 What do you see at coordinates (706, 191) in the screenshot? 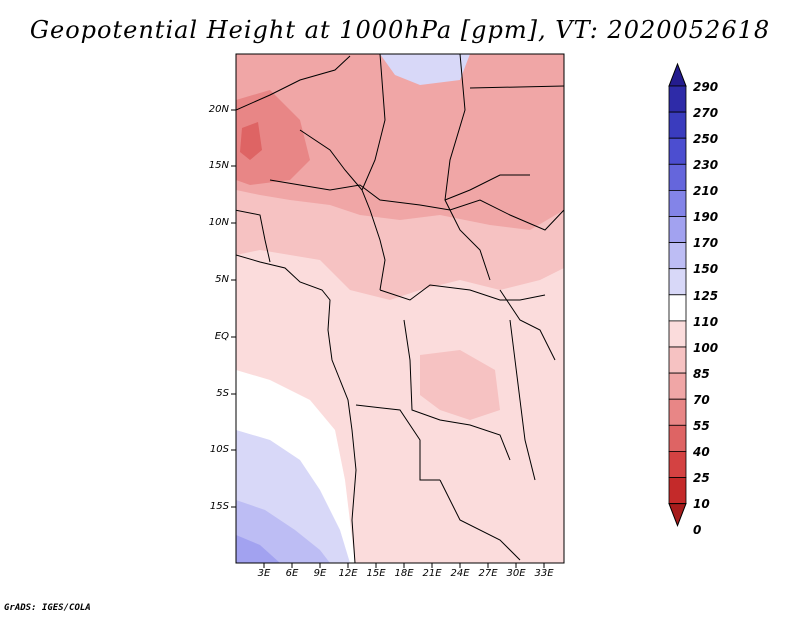
I see `colorbar-label: 210` at bounding box center [706, 191].